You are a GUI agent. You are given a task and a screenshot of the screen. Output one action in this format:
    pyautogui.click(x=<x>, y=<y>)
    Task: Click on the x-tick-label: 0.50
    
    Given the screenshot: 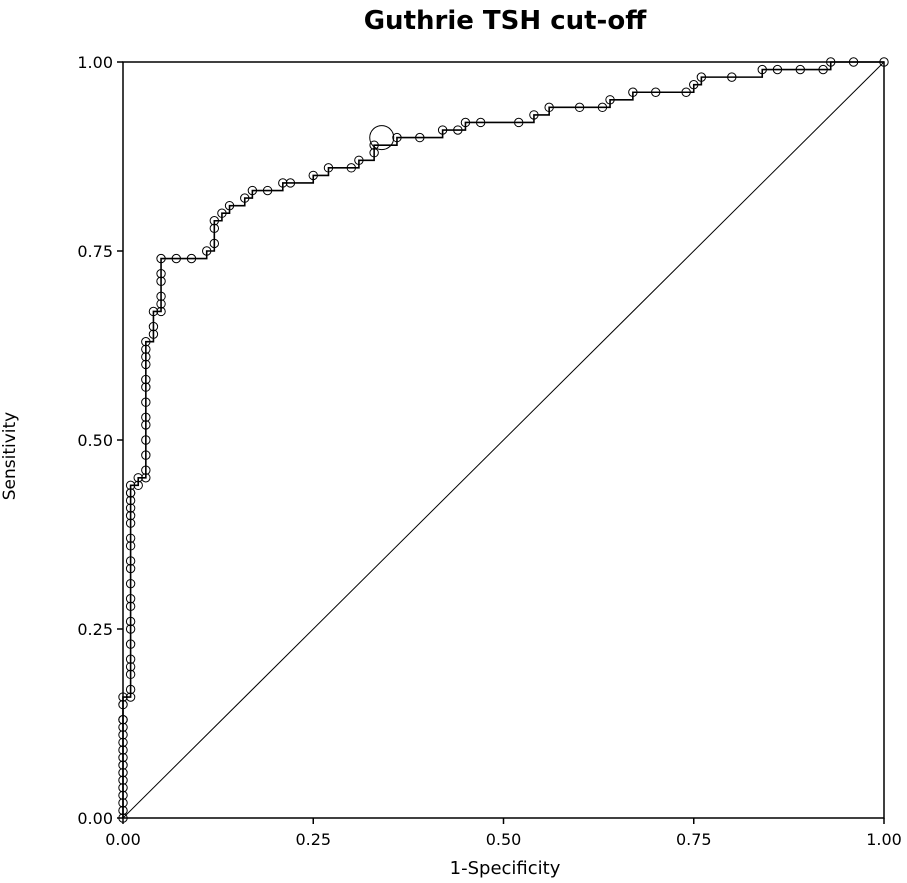 What is the action you would take?
    pyautogui.click(x=504, y=839)
    